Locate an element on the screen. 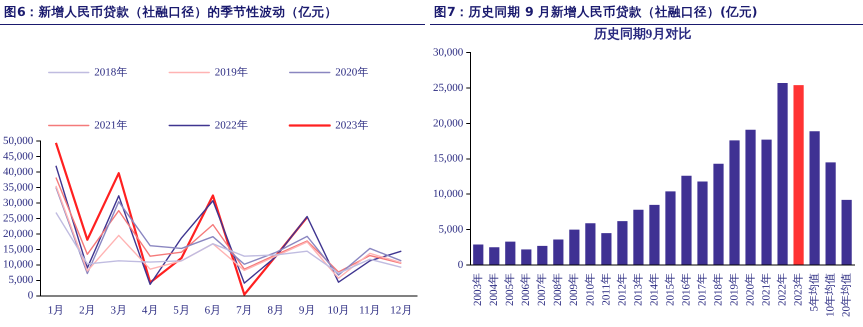  x-tick-label: 2008年 is located at coordinates (558, 289).